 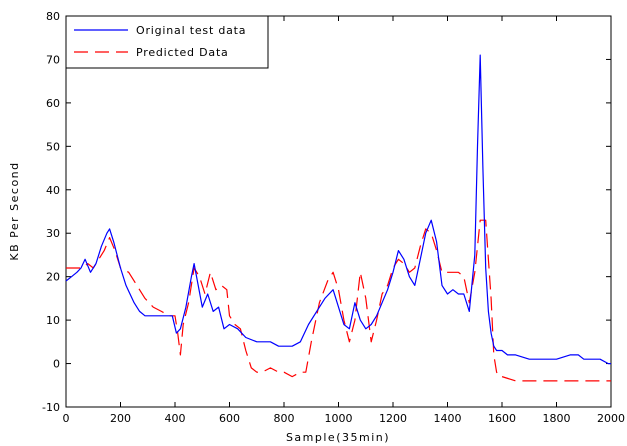 I want to click on y-tick-label: 80, so click(x=53, y=16).